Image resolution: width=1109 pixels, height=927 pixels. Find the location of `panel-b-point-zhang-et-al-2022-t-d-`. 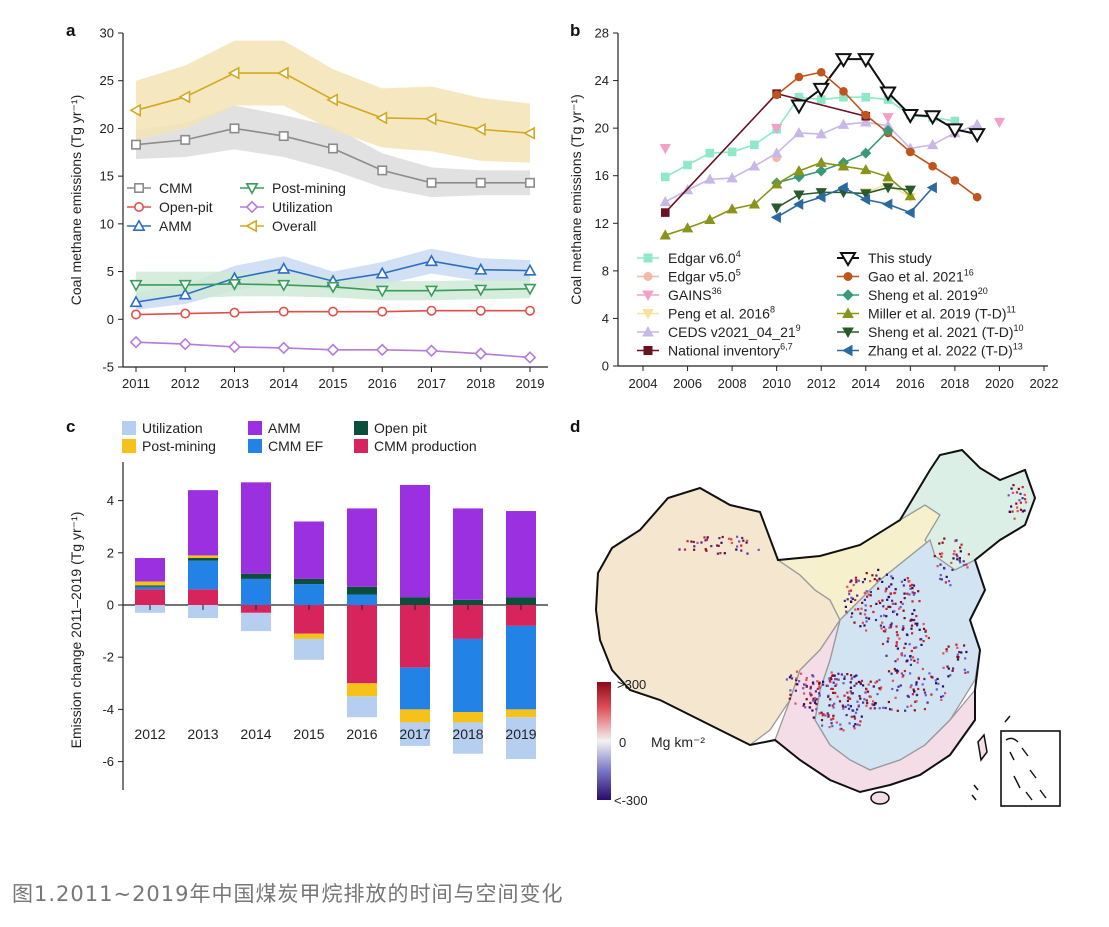

panel-b-point-zhang-et-al-2022-t-d- is located at coordinates (887, 204).